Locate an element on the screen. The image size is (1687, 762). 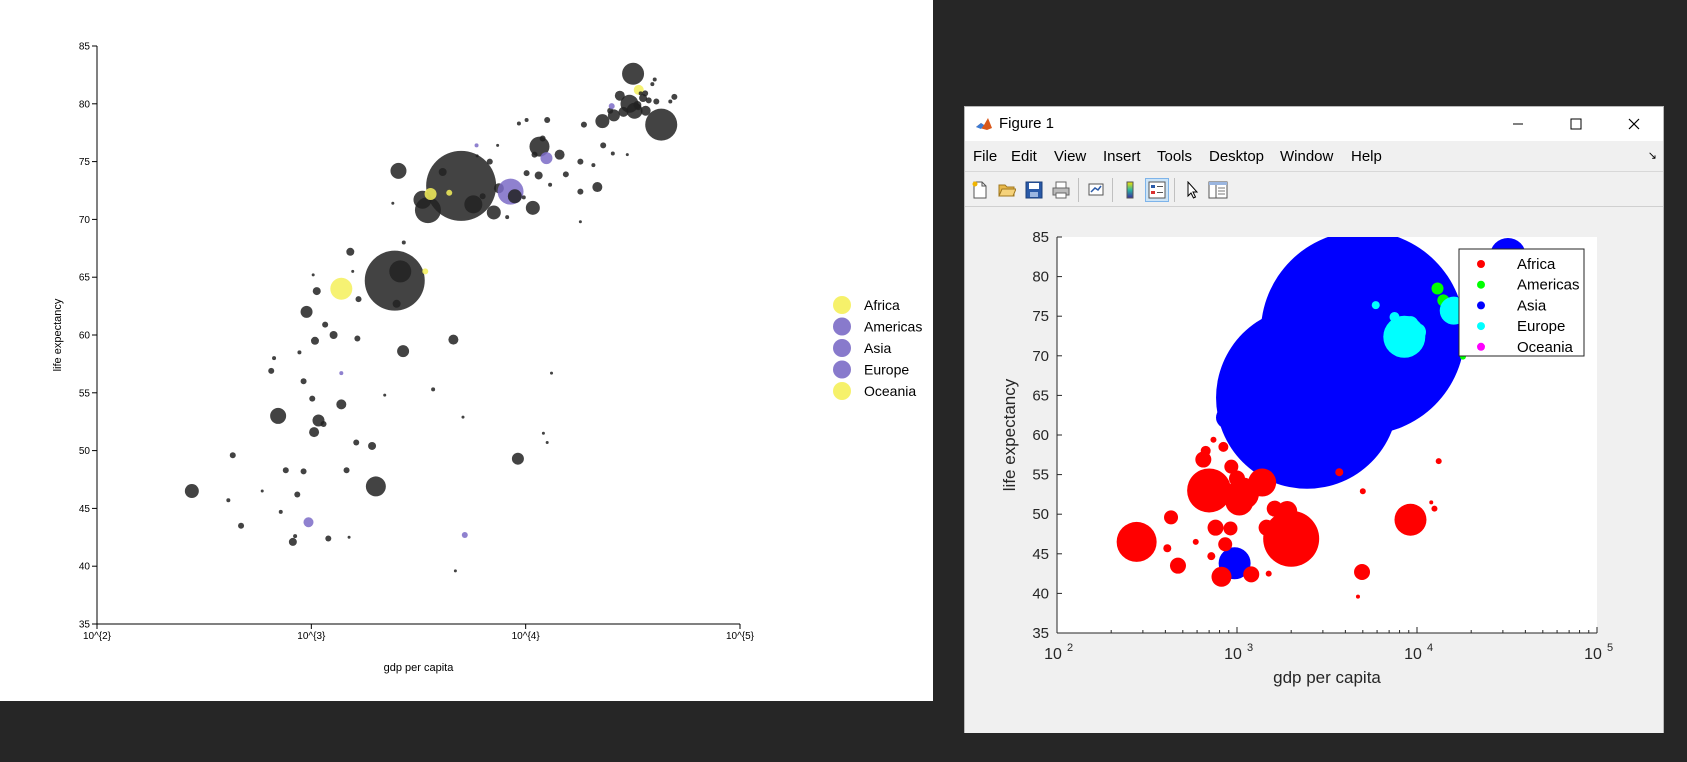
menu-help: Help is located at coordinates (1366, 156).